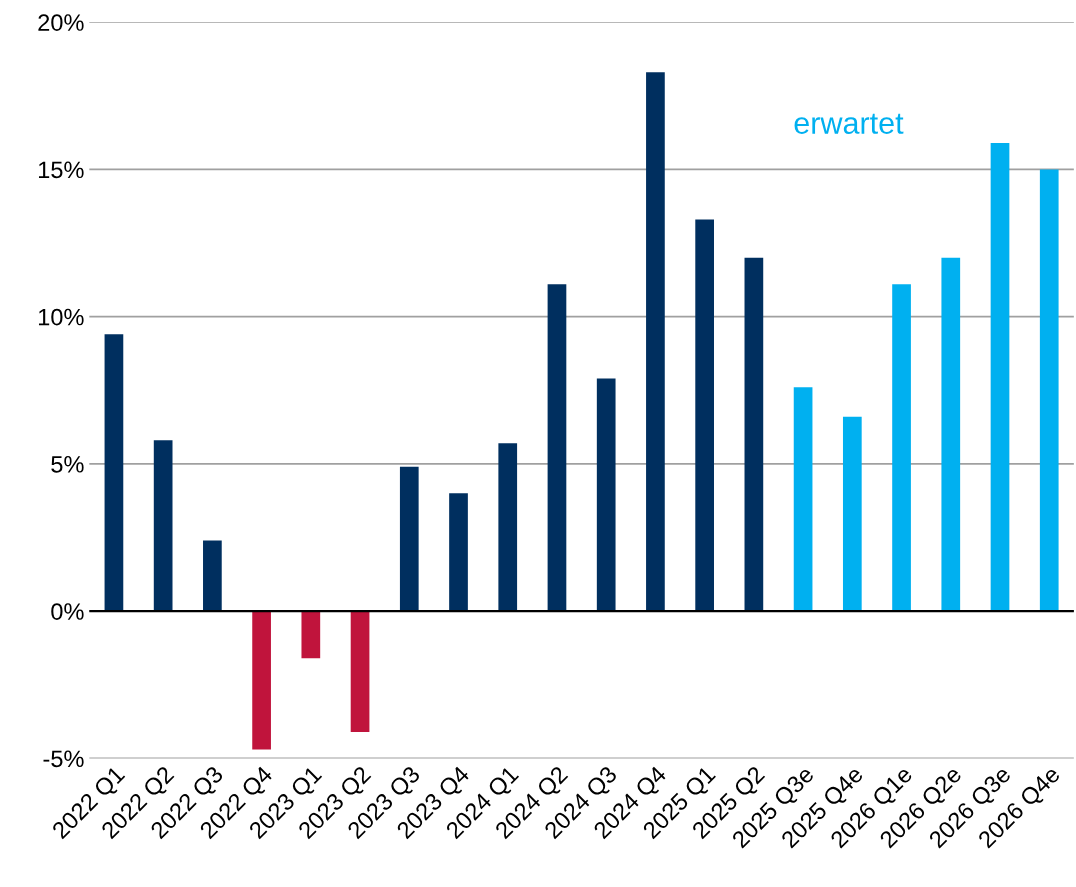 The width and height of the screenshot is (1076, 887). What do you see at coordinates (849, 123) in the screenshot?
I see `annotation: erwartet` at bounding box center [849, 123].